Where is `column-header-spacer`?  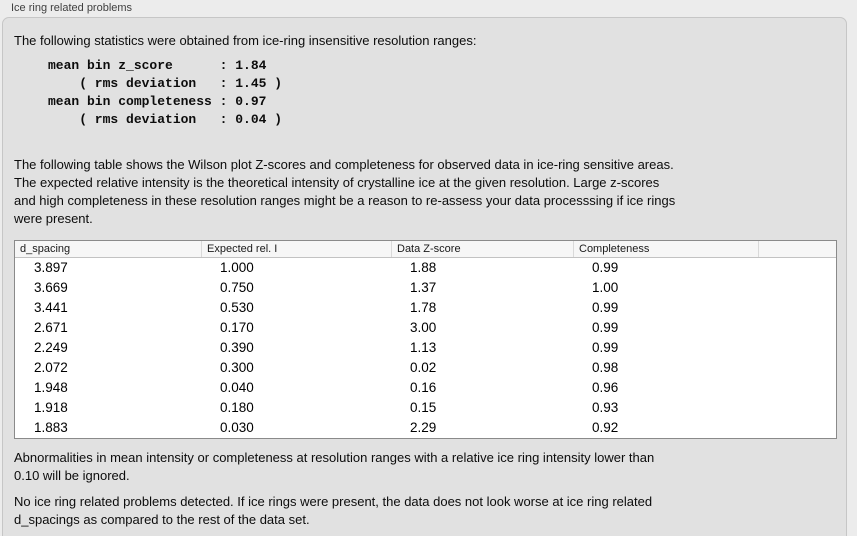
column-header-spacer is located at coordinates (797, 249).